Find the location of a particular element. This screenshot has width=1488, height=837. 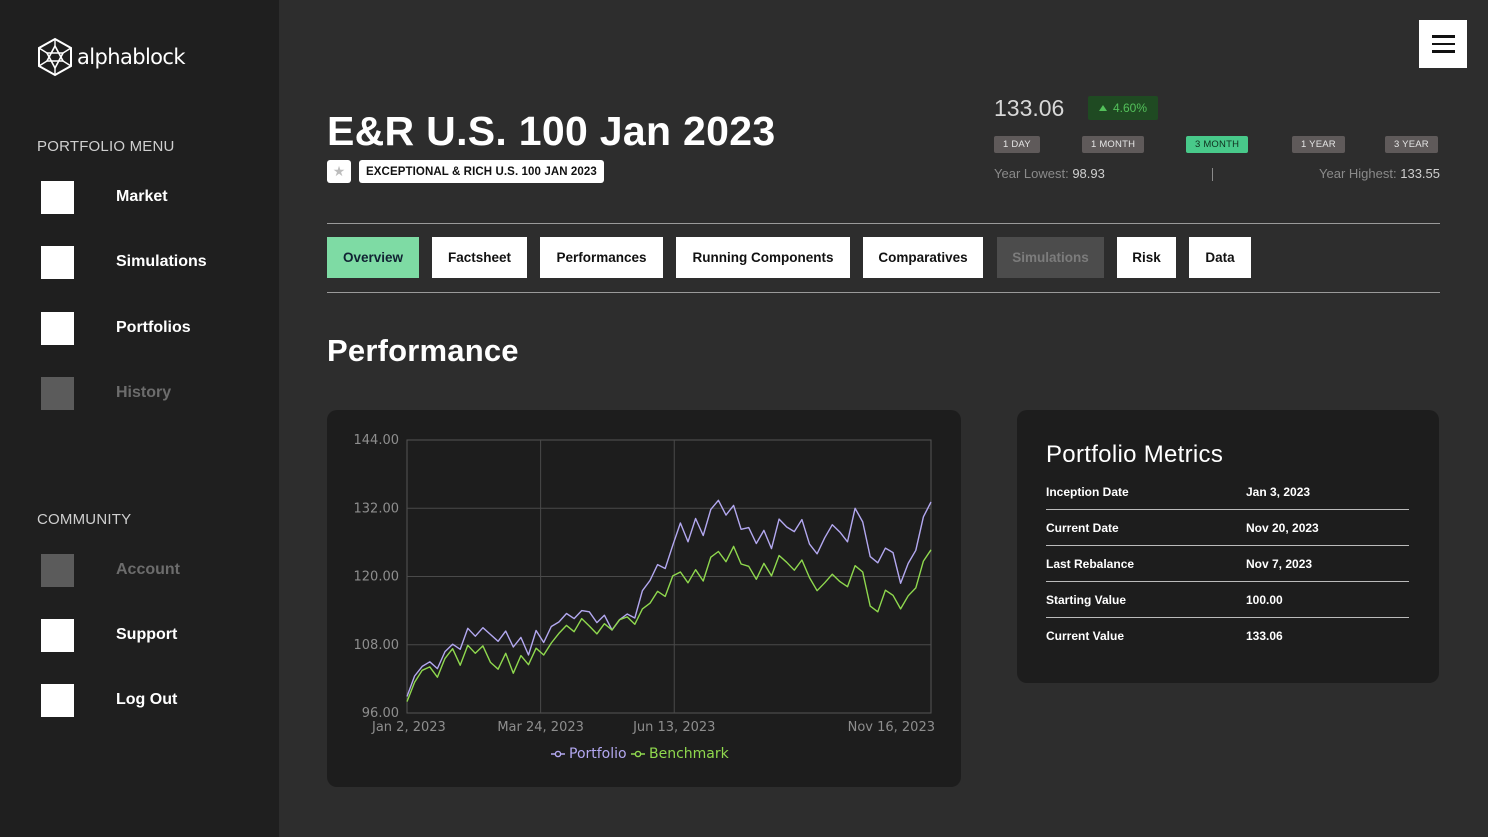

year-lowest: Year Lowest: 98.93 is located at coordinates (1049, 173).